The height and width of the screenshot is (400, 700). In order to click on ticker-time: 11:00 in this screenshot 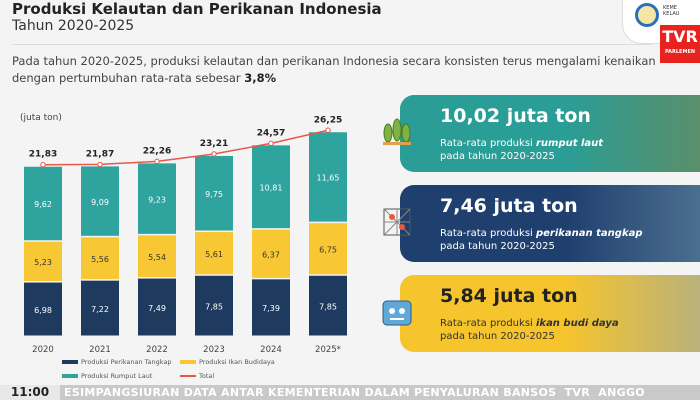, I will do `click(30, 392)`.